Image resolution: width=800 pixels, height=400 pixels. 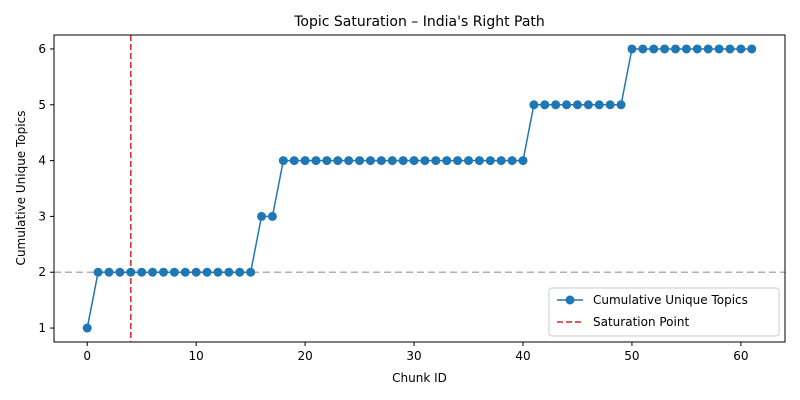 What do you see at coordinates (196, 356) in the screenshot?
I see `x-tick-label-10: 10` at bounding box center [196, 356].